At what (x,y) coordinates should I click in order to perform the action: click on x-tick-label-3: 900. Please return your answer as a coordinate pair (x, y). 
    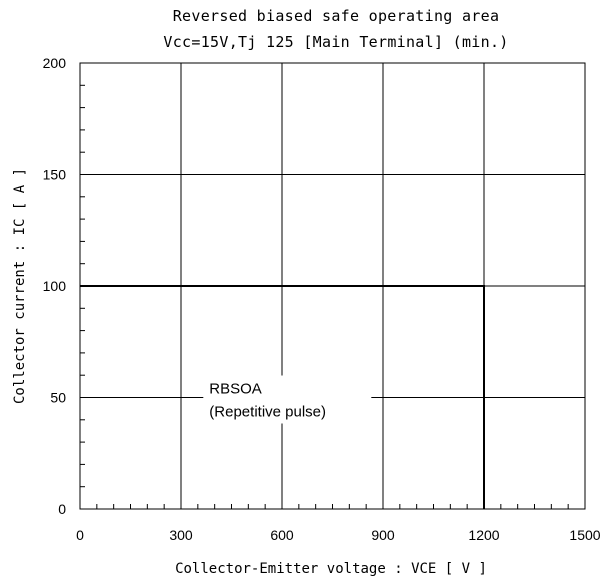
    Looking at the image, I should click on (383, 535).